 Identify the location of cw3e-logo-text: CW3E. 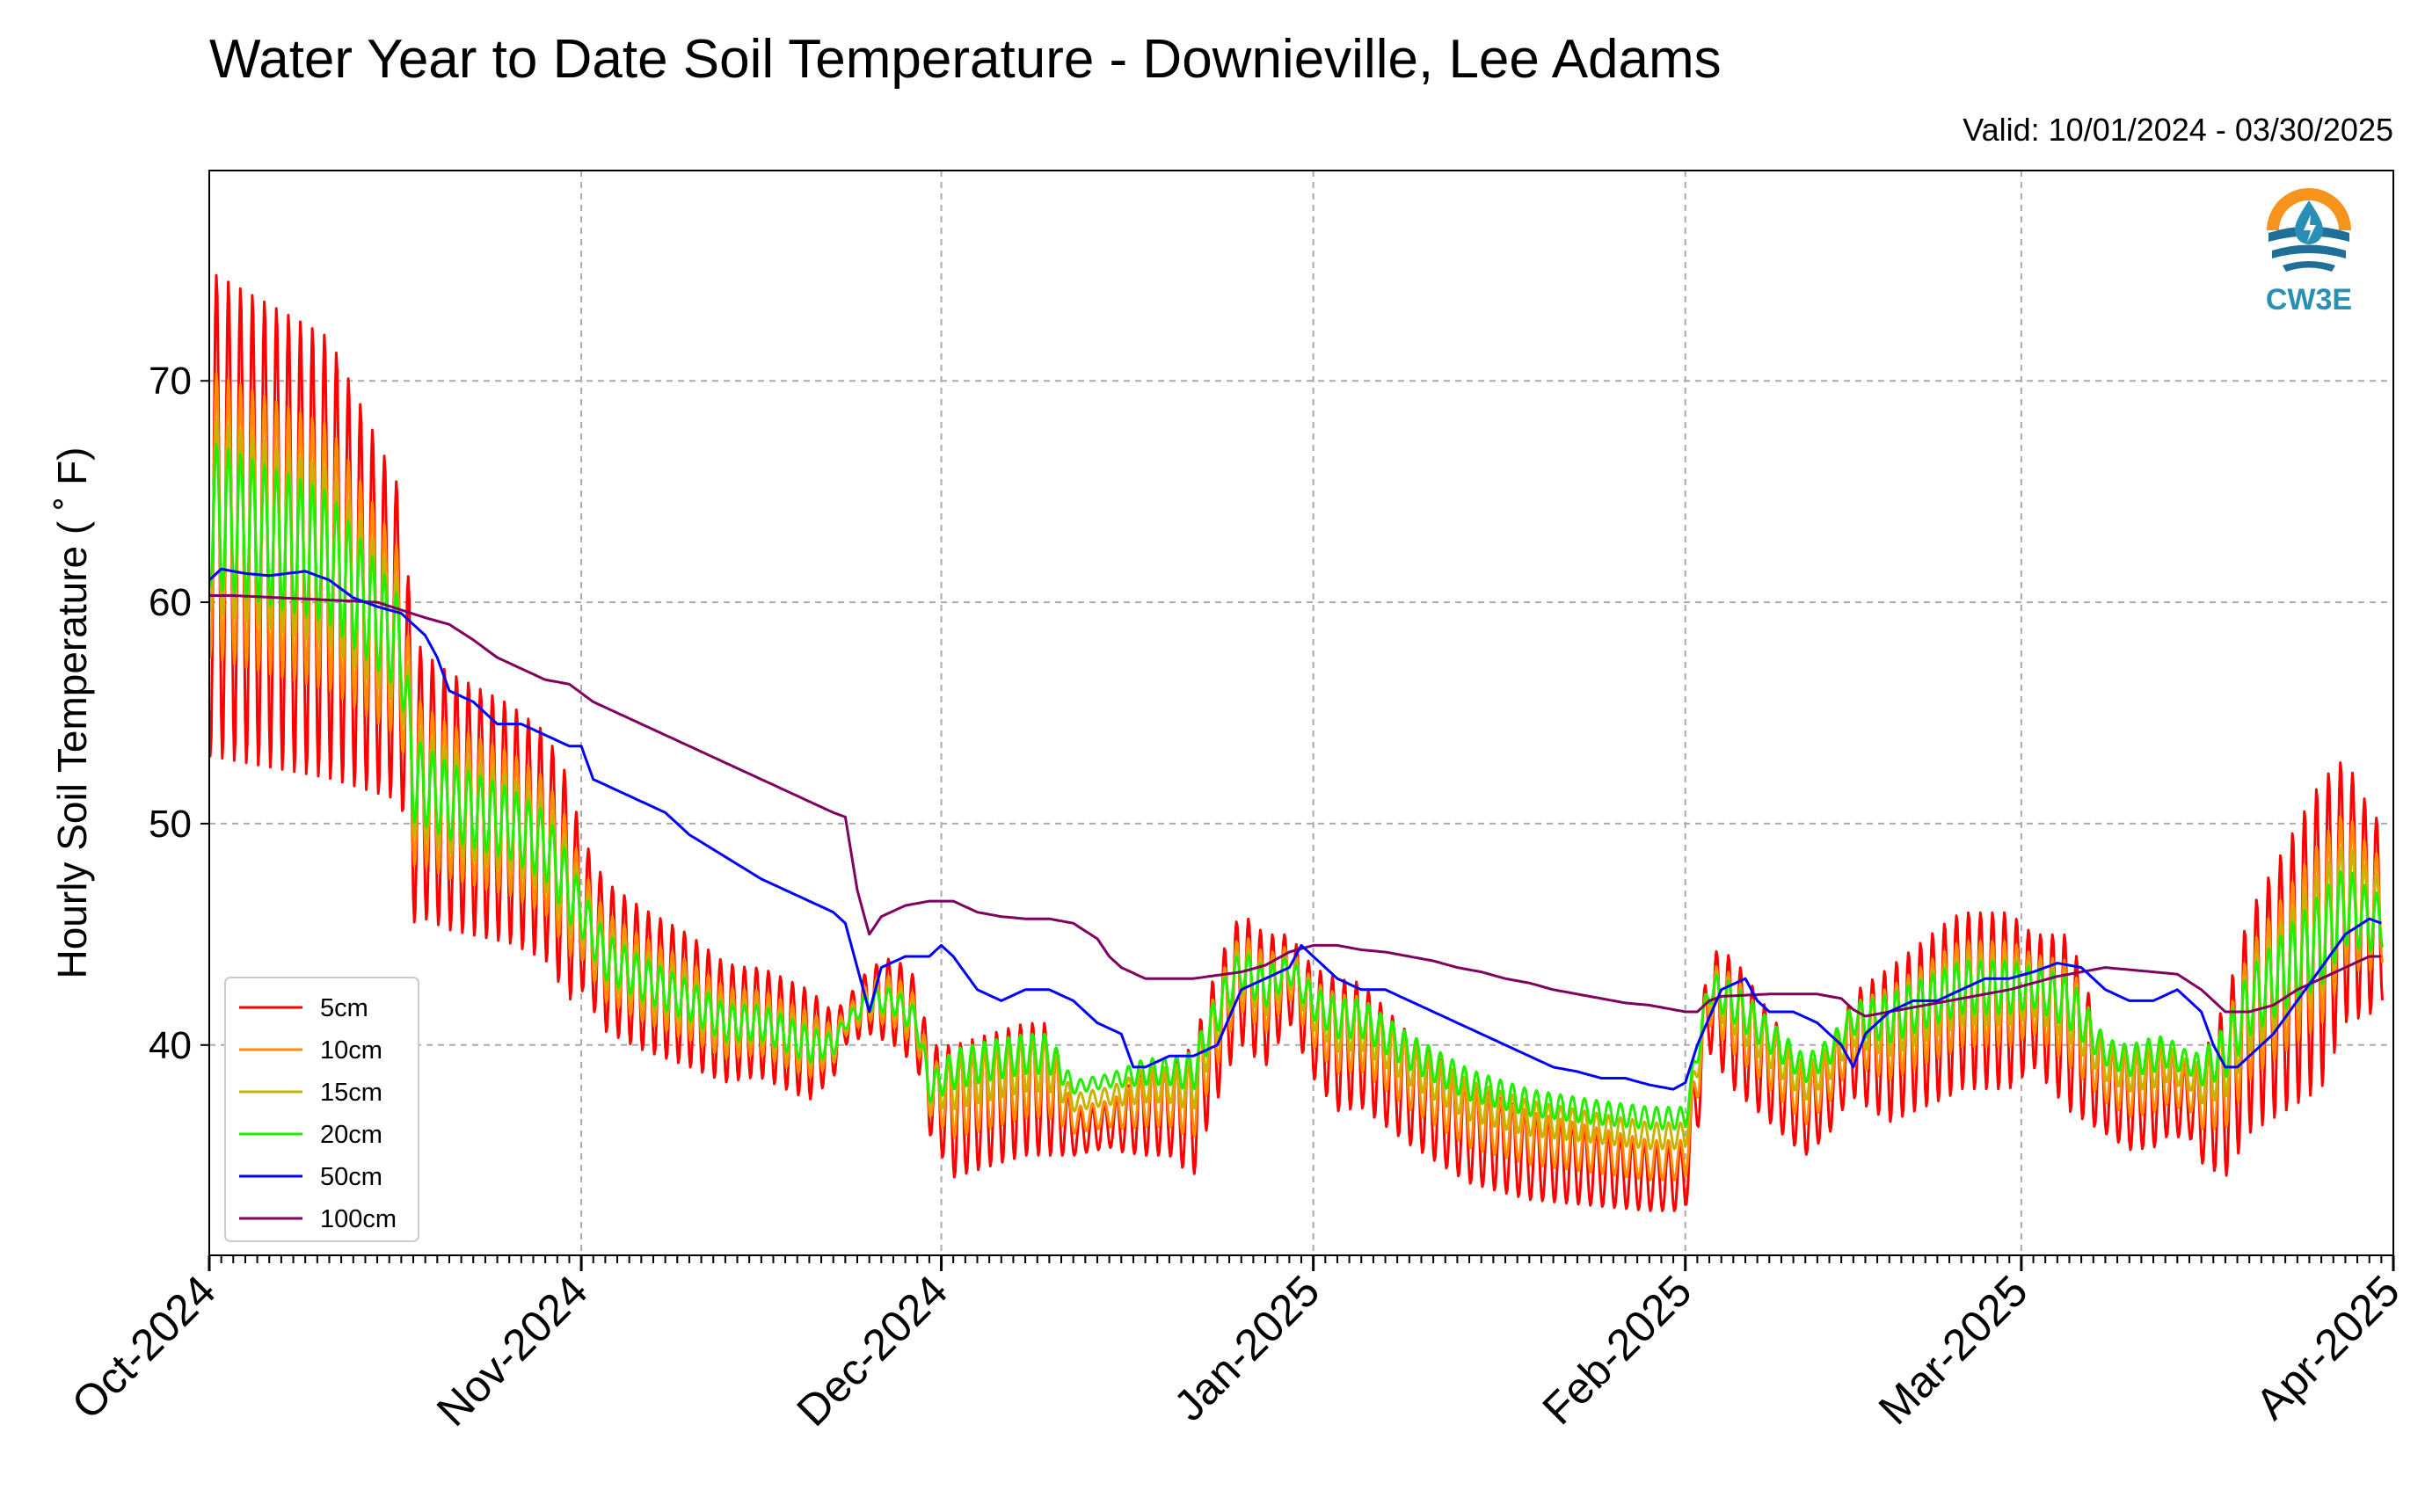
(2309, 300).